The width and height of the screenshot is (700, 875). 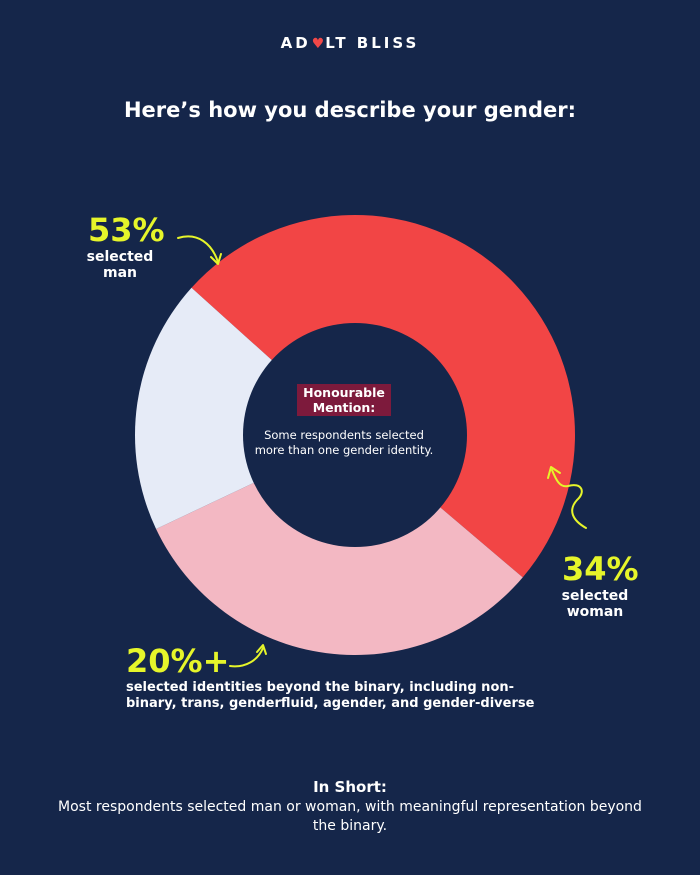 I want to click on badge-line2: Mention:, so click(x=344, y=407).